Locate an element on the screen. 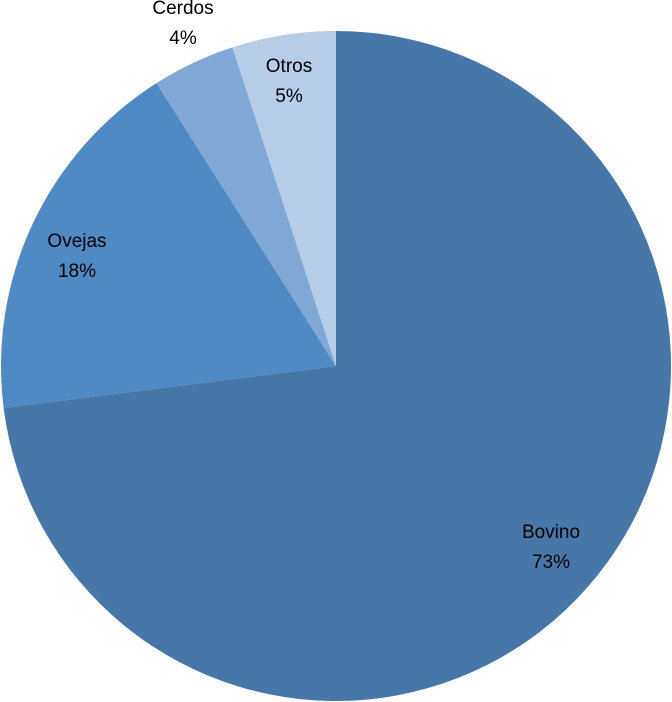 Image resolution: width=672 pixels, height=702 pixels. pie-slice-cerdos is located at coordinates (246, 207).